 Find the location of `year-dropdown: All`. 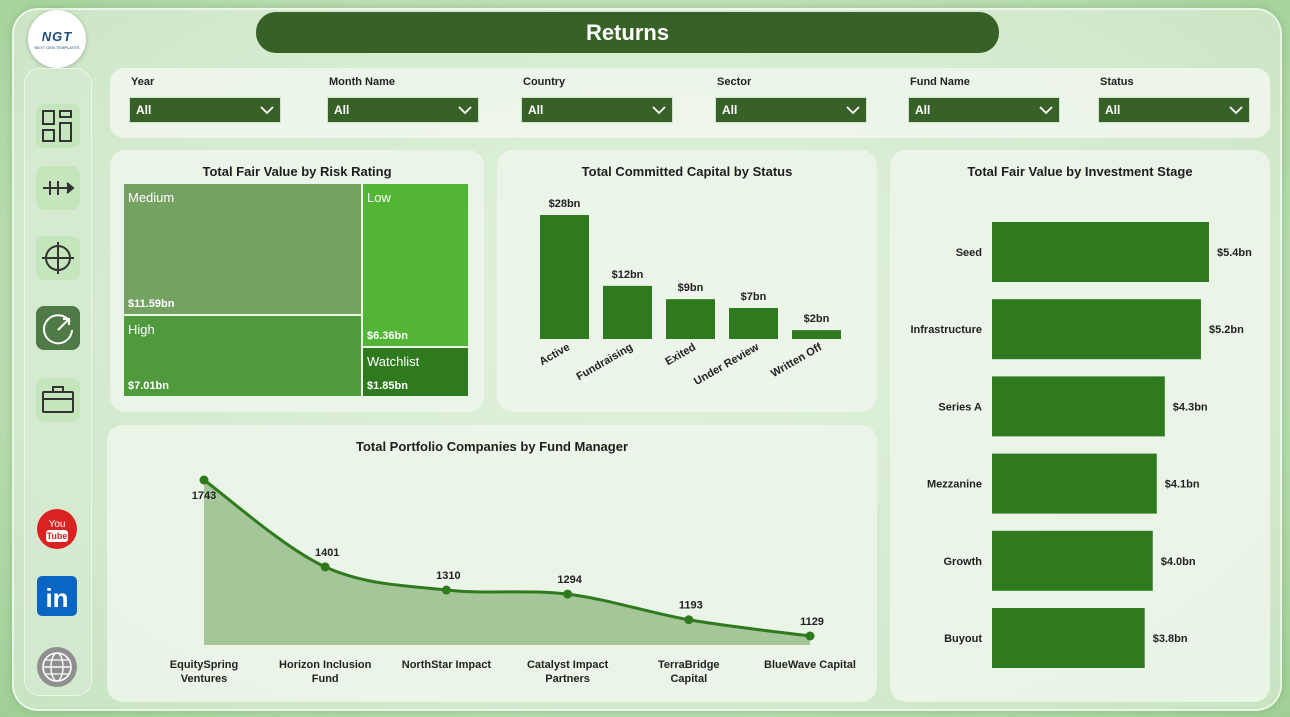

year-dropdown: All is located at coordinates (205, 110).